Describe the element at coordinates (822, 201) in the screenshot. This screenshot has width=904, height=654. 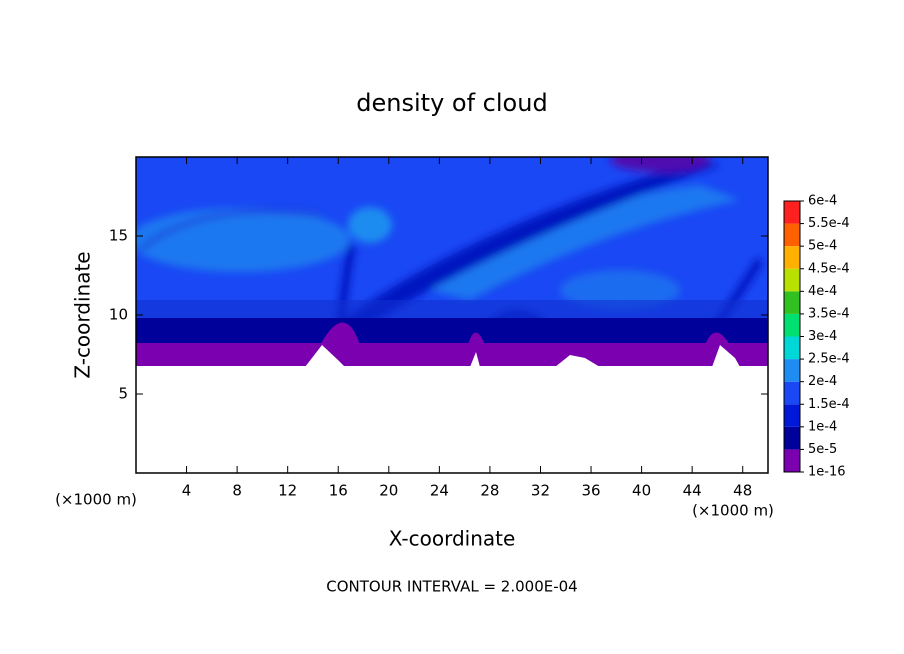
I see `colorbar-label: 6e-4` at that location.